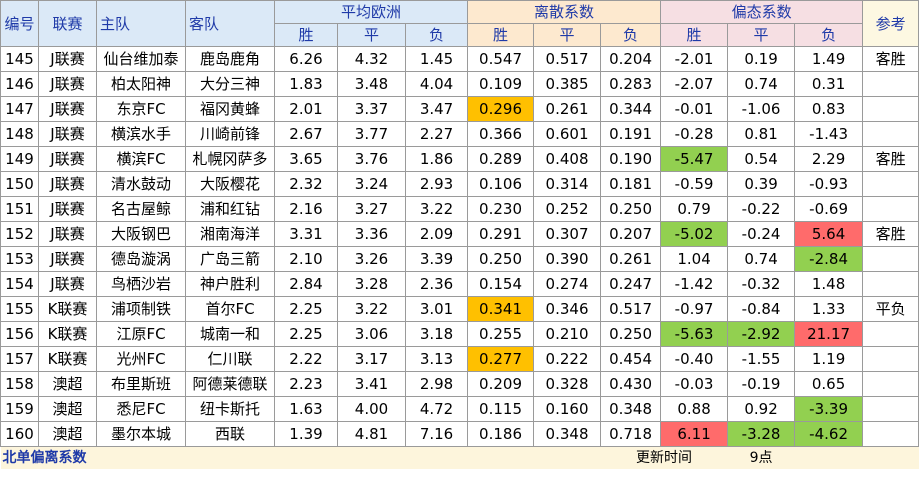 The image size is (920, 479). I want to click on row-id-cell: 160, so click(19, 434).